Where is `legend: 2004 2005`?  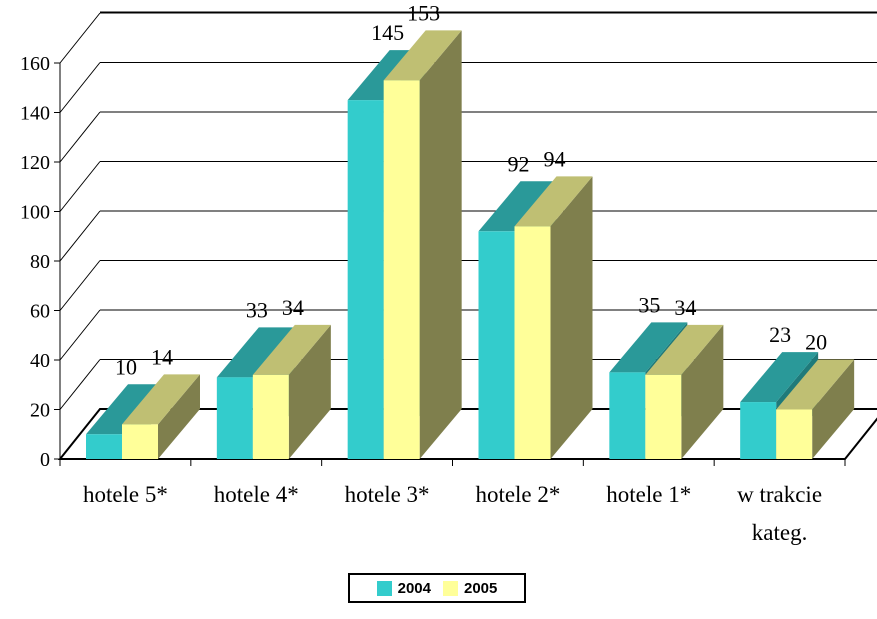 legend: 2004 2005 is located at coordinates (437, 588).